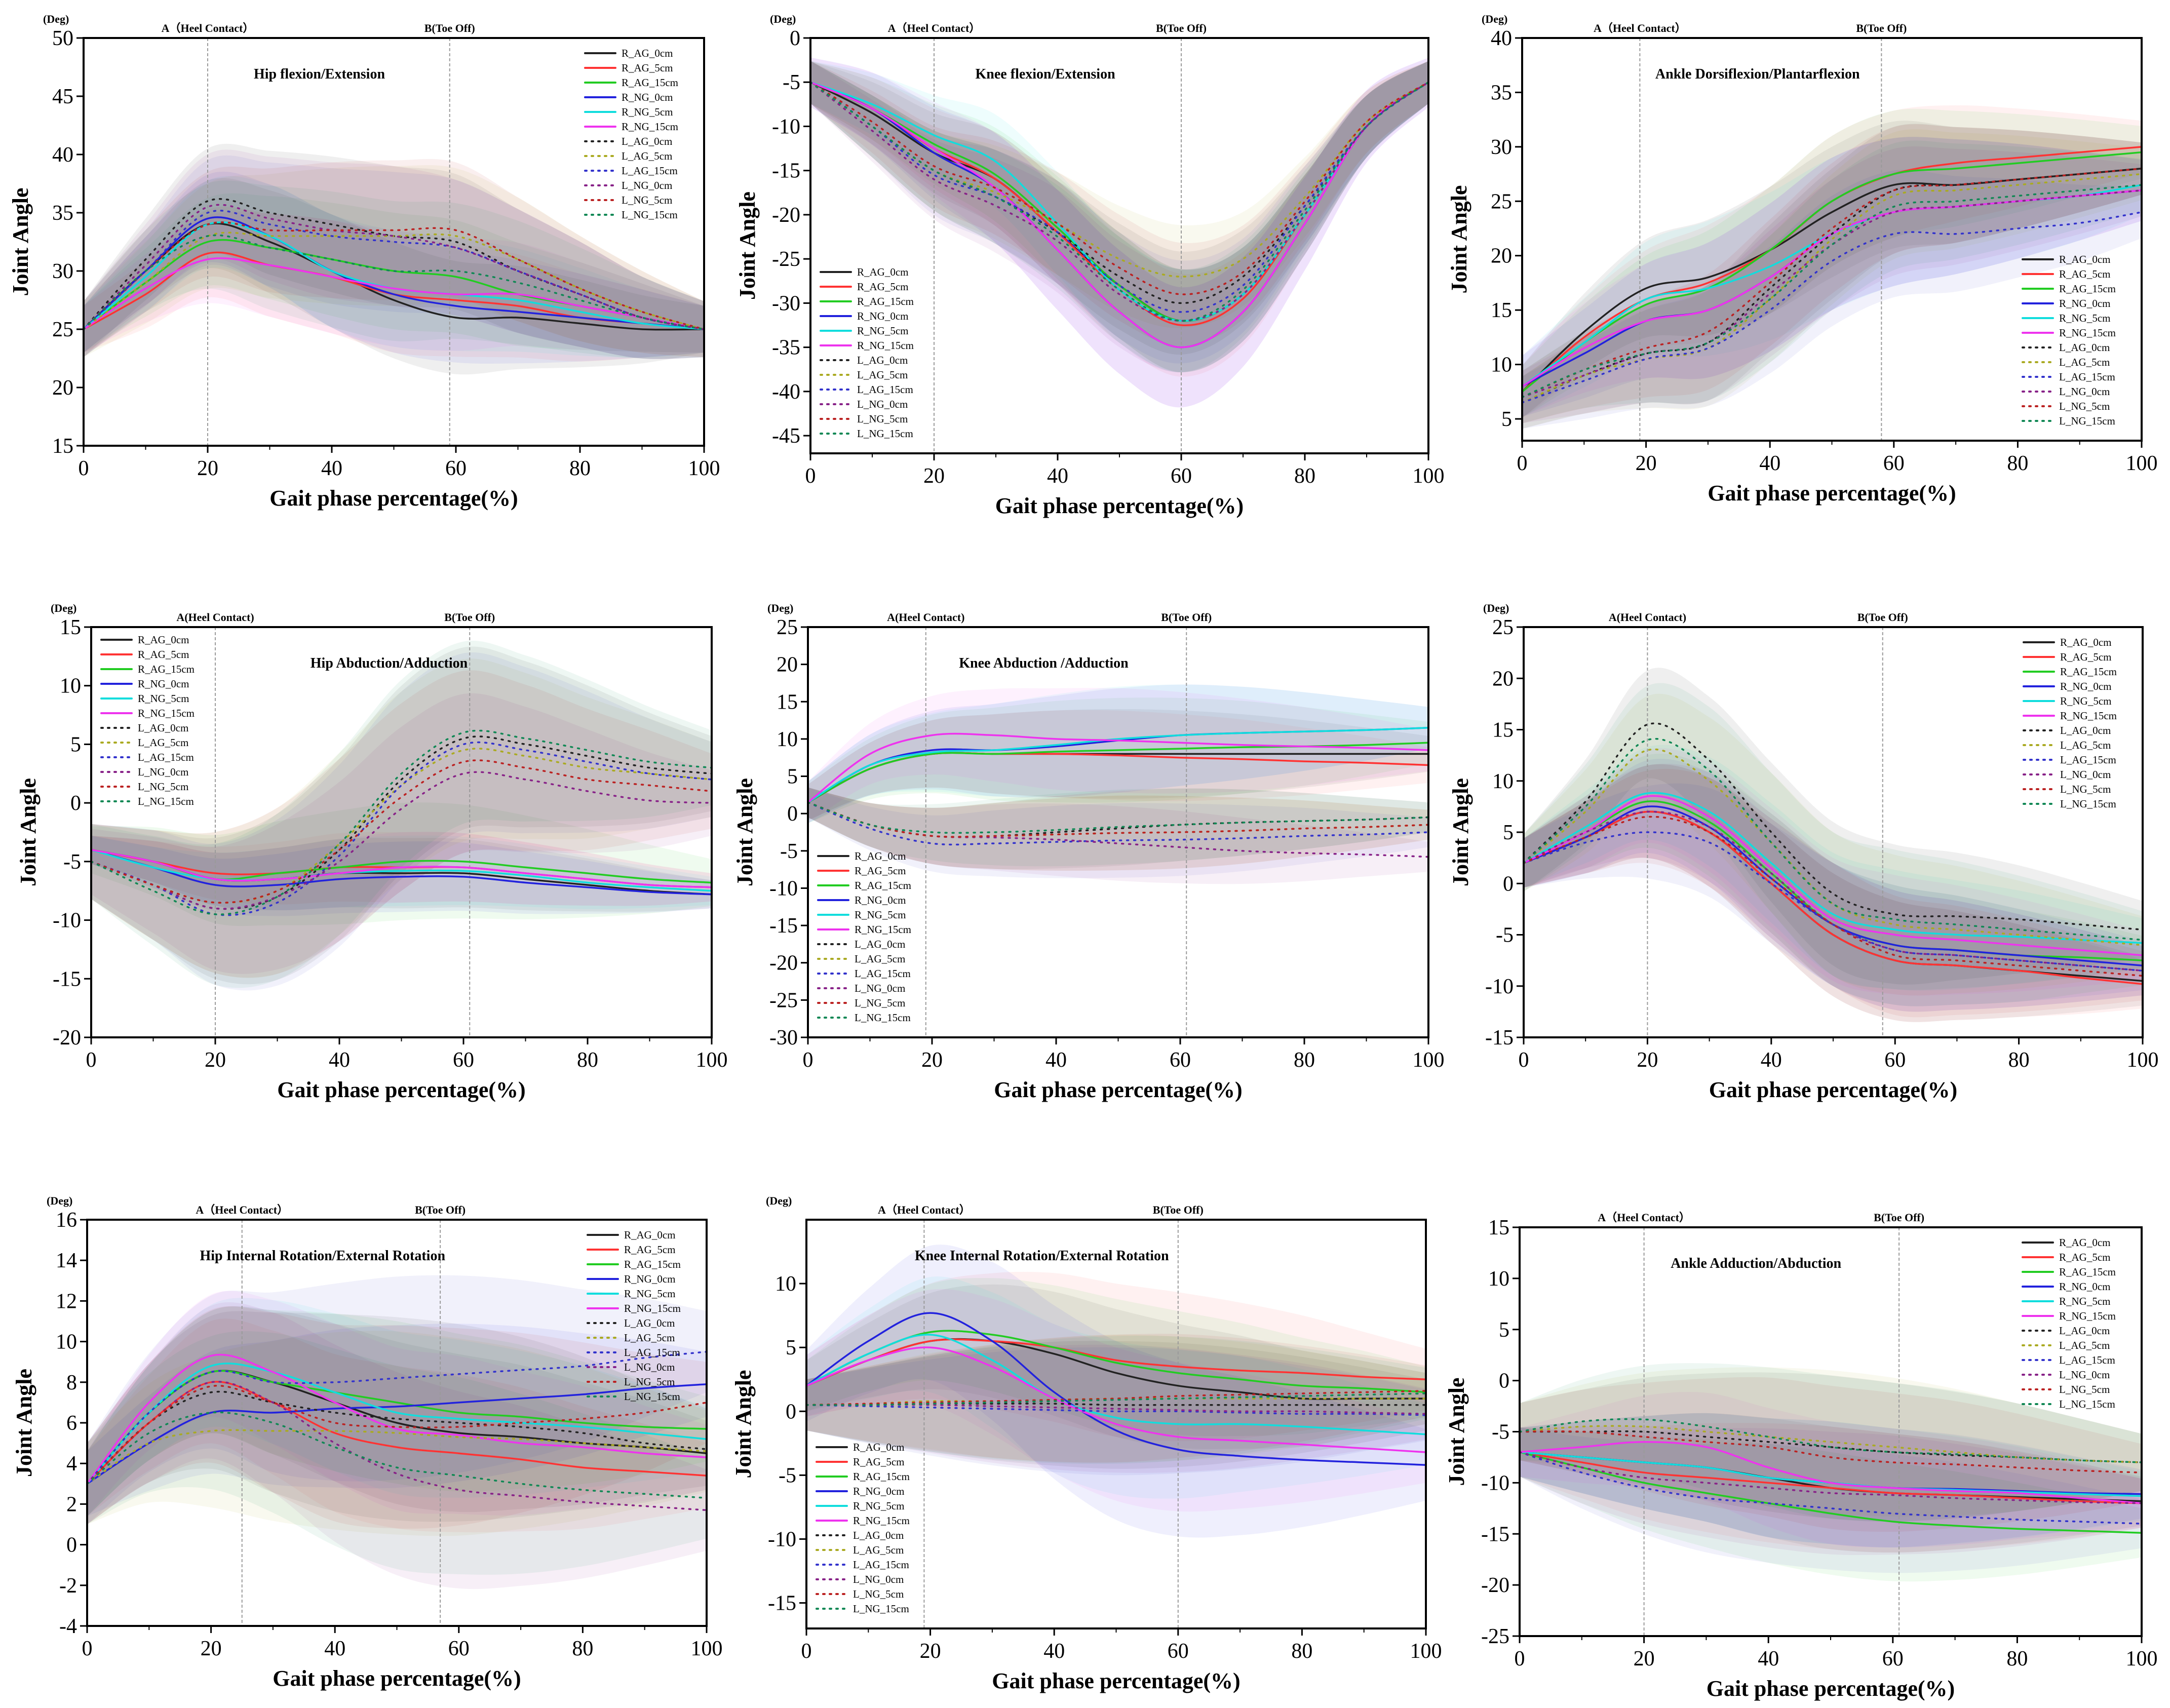 Image resolution: width=2170 pixels, height=1708 pixels. I want to click on legend-label: L_NG_0cm, so click(647, 185).